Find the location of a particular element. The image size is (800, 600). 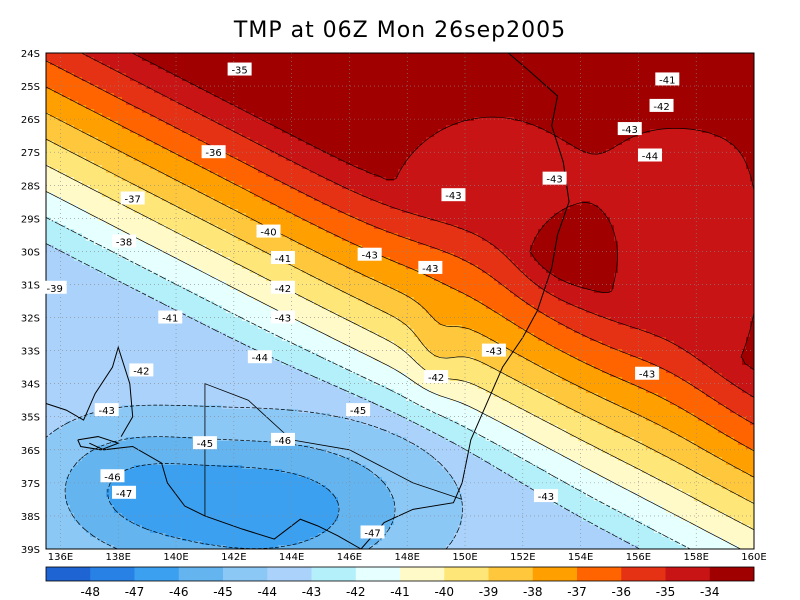

x-tick-label: 160E is located at coordinates (753, 557).